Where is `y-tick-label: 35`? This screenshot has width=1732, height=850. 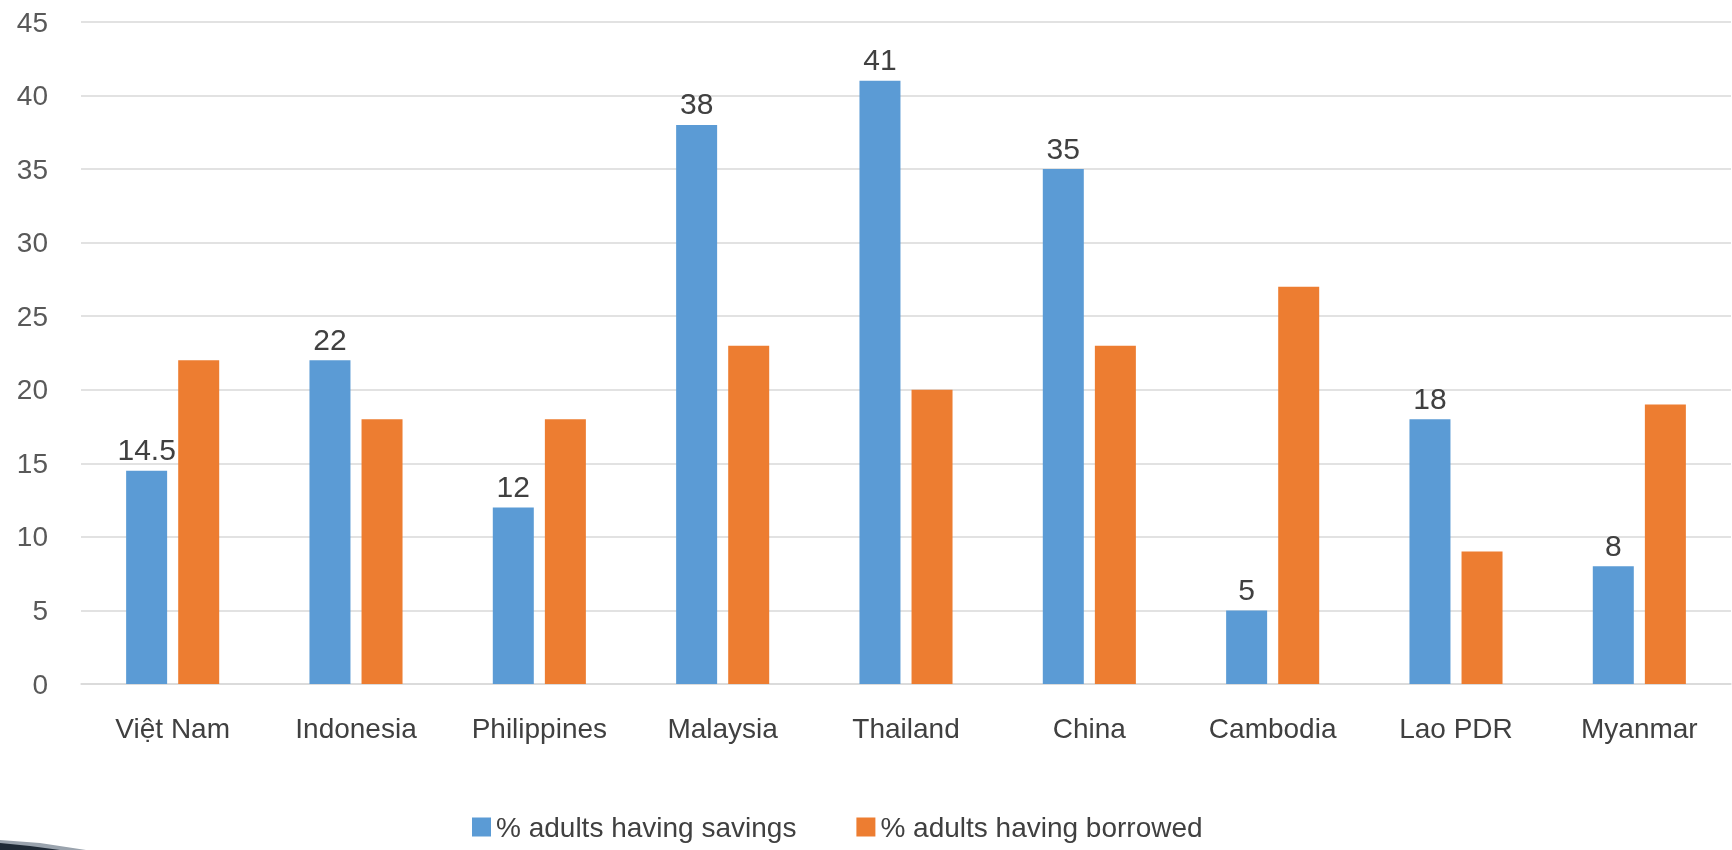 y-tick-label: 35 is located at coordinates (32, 169).